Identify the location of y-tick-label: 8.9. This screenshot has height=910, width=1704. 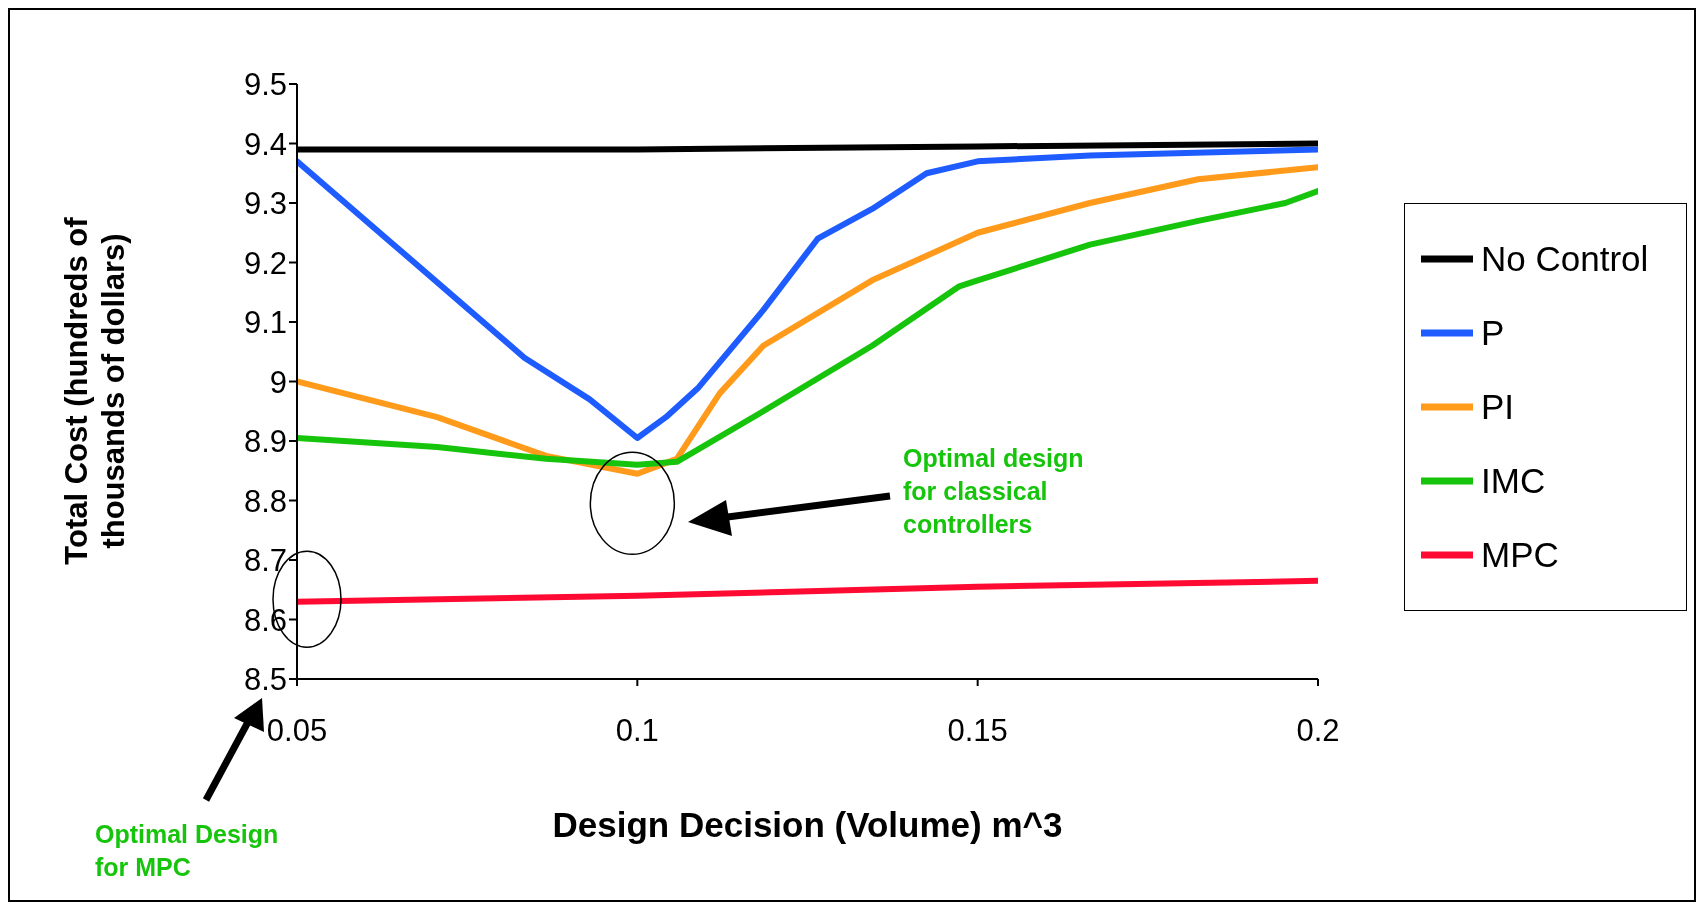
(265, 442).